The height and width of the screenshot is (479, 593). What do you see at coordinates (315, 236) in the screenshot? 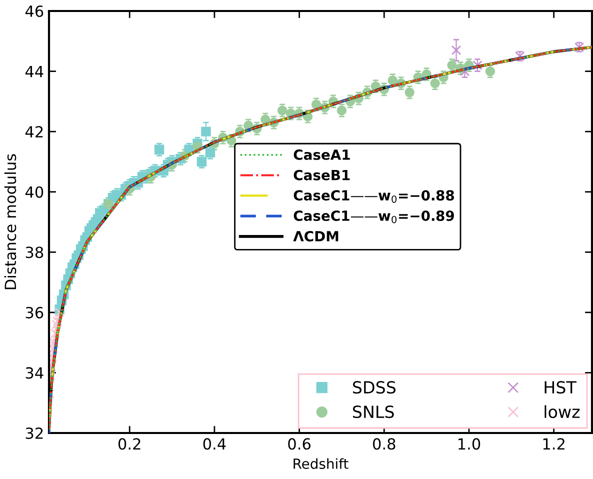
I see `legend-label: ΛCDM` at bounding box center [315, 236].